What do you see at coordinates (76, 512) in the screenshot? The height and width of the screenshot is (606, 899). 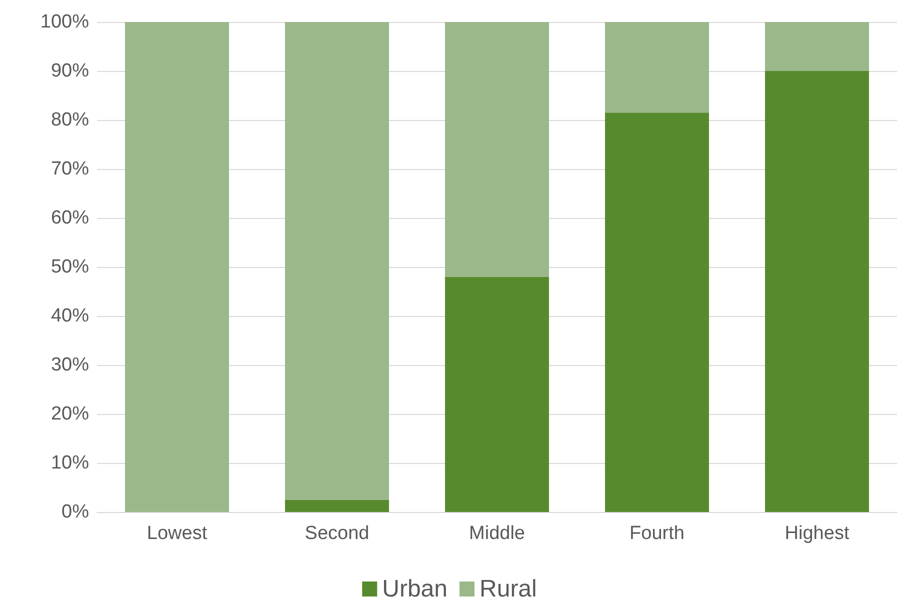 I see `y-tick-label: 0%` at bounding box center [76, 512].